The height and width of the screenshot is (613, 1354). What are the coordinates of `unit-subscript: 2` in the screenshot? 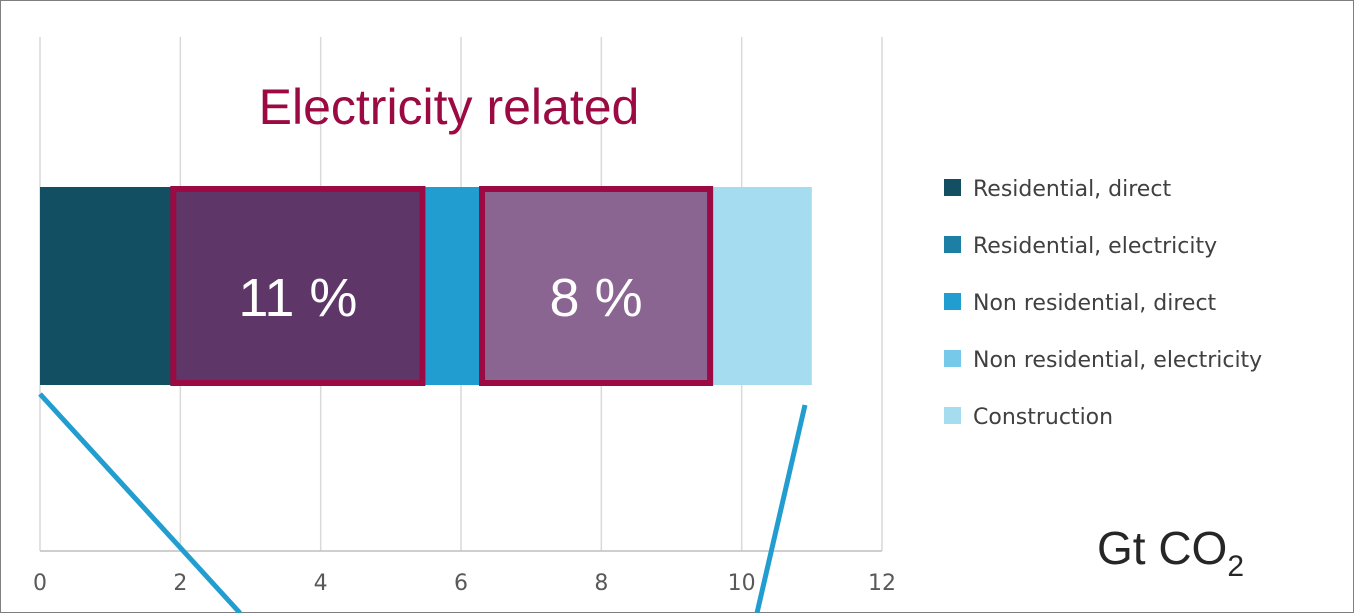 It's located at (1235, 566).